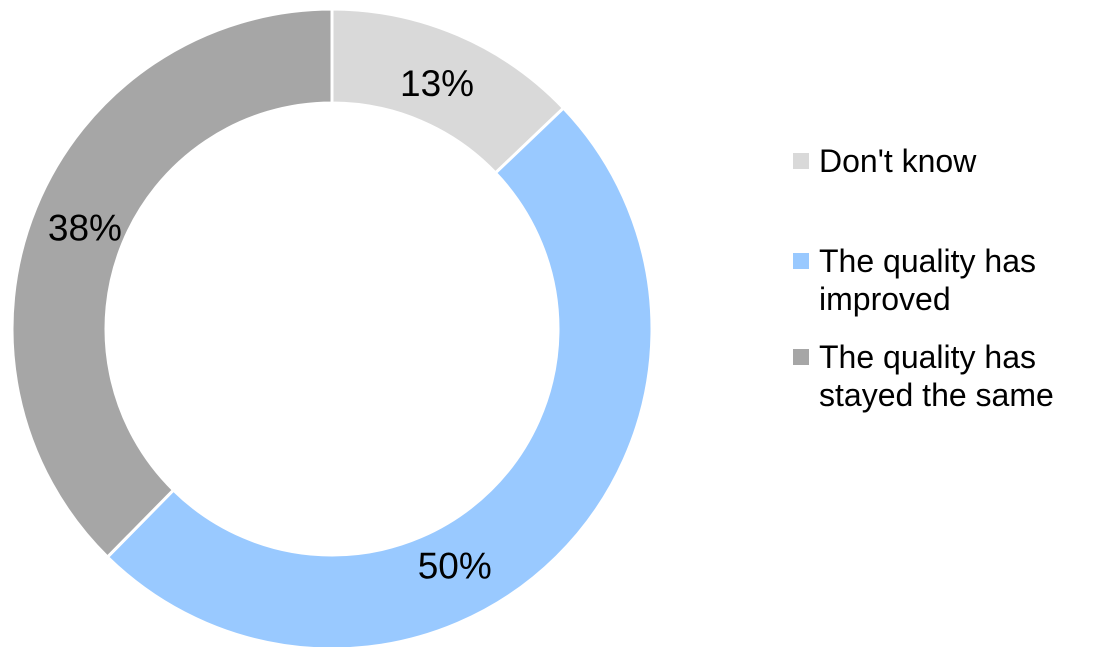  I want to click on legend-label-stayed-same: The quality has stayed the same, so click(936, 376).